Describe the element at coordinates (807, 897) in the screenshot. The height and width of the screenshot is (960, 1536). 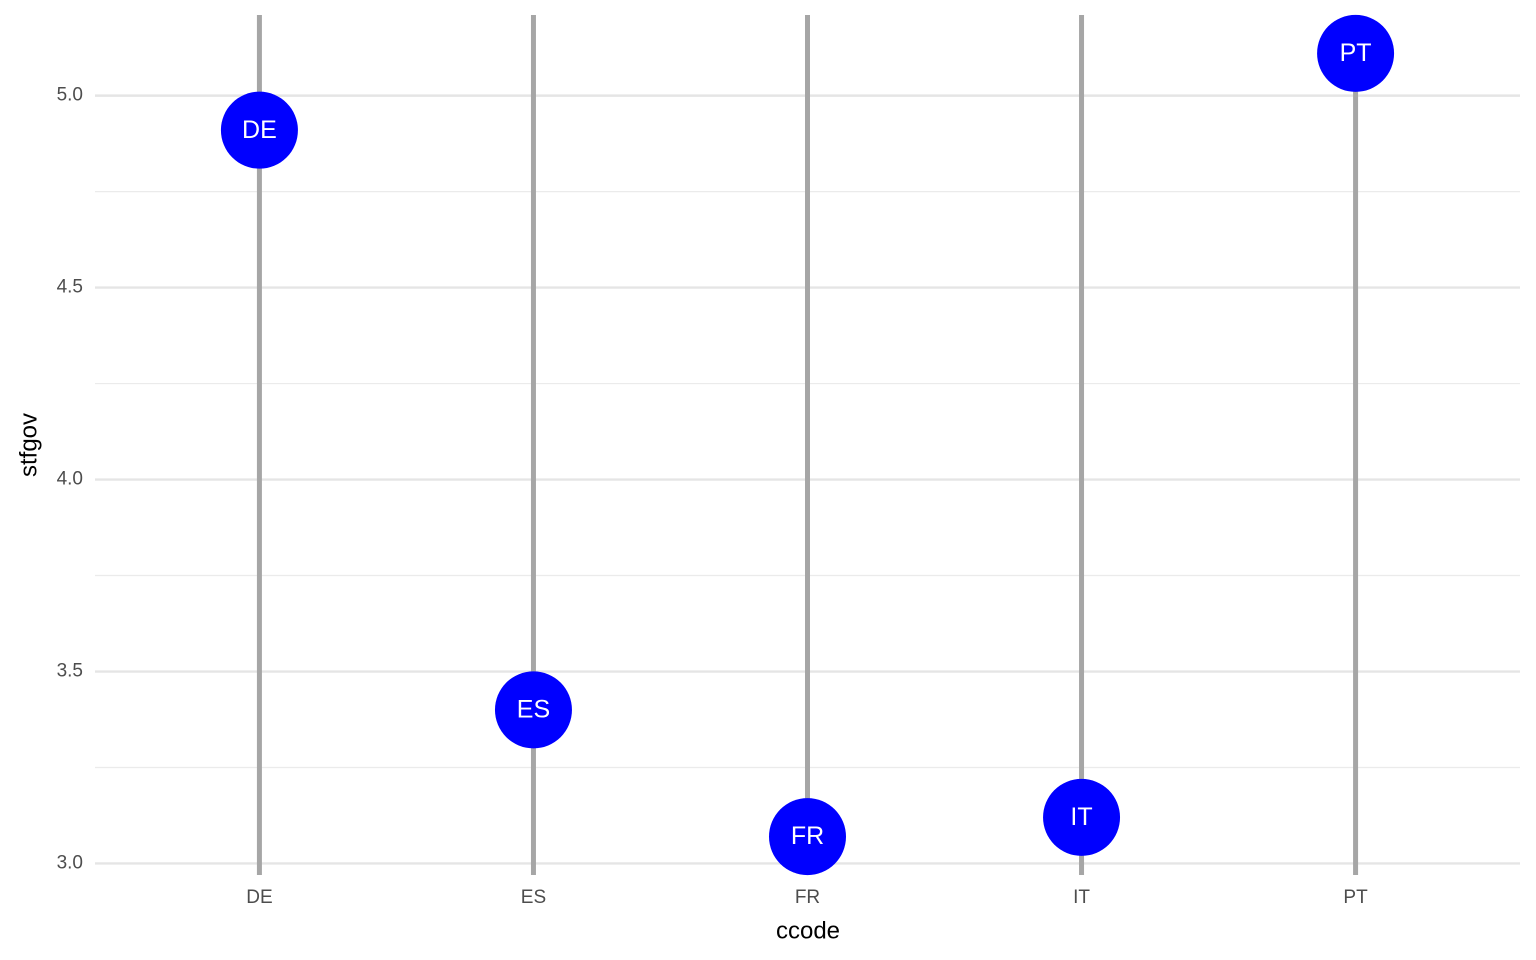
I see `x-tick-label: FR` at that location.